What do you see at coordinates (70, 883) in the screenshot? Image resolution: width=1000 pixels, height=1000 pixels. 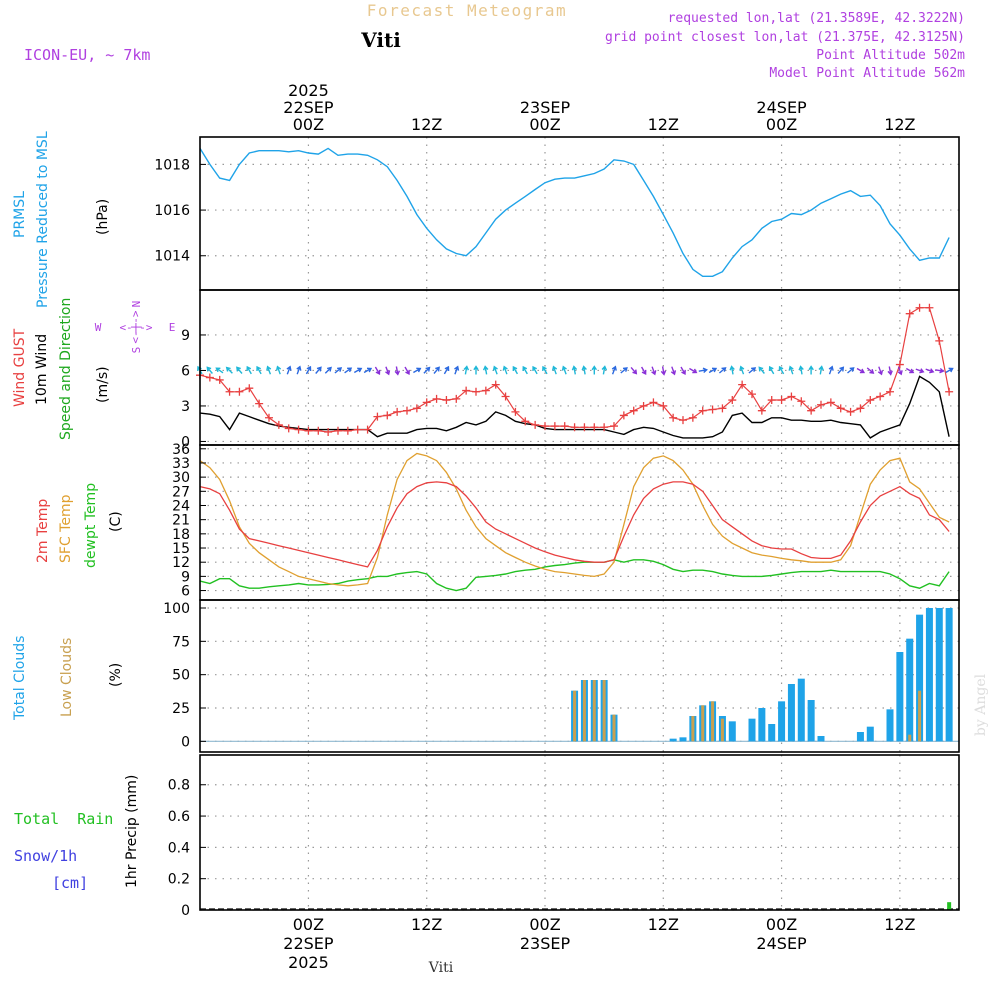 I see `snow-unit: [cm]` at bounding box center [70, 883].